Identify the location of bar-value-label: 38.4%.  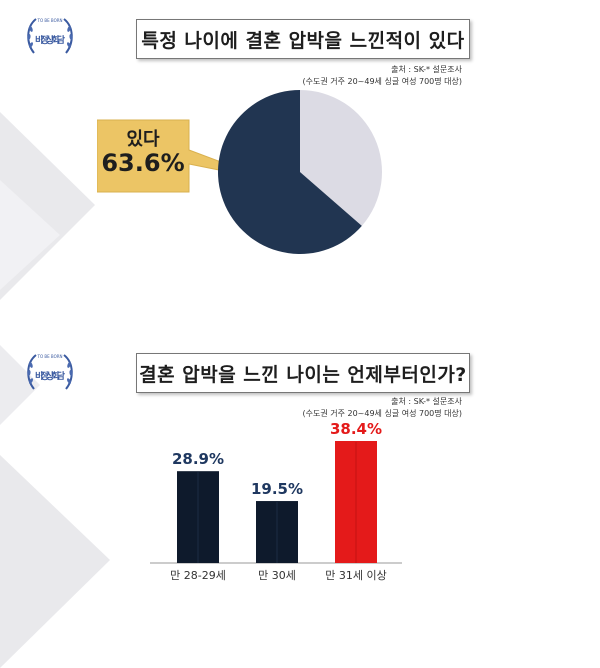
(356, 429).